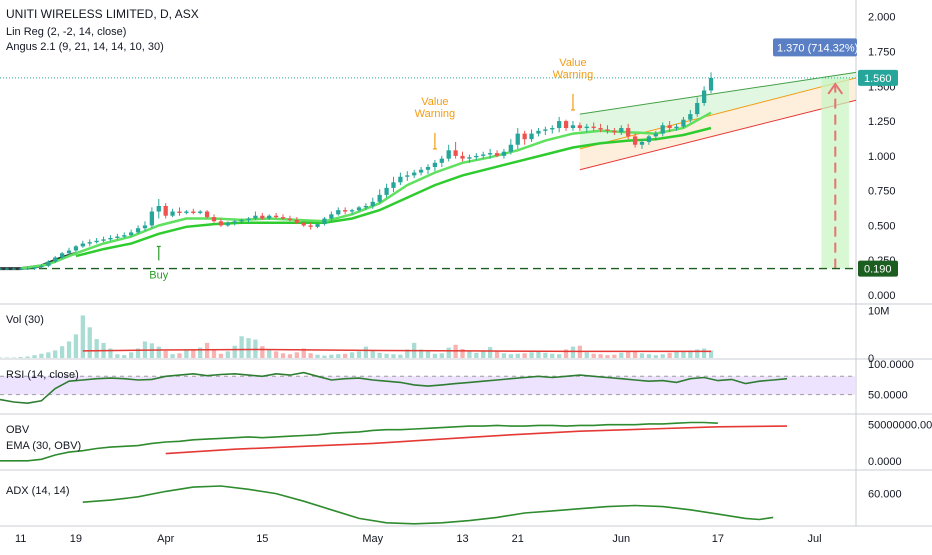 The height and width of the screenshot is (555, 932). I want to click on support-price-label: 0.190, so click(878, 270).